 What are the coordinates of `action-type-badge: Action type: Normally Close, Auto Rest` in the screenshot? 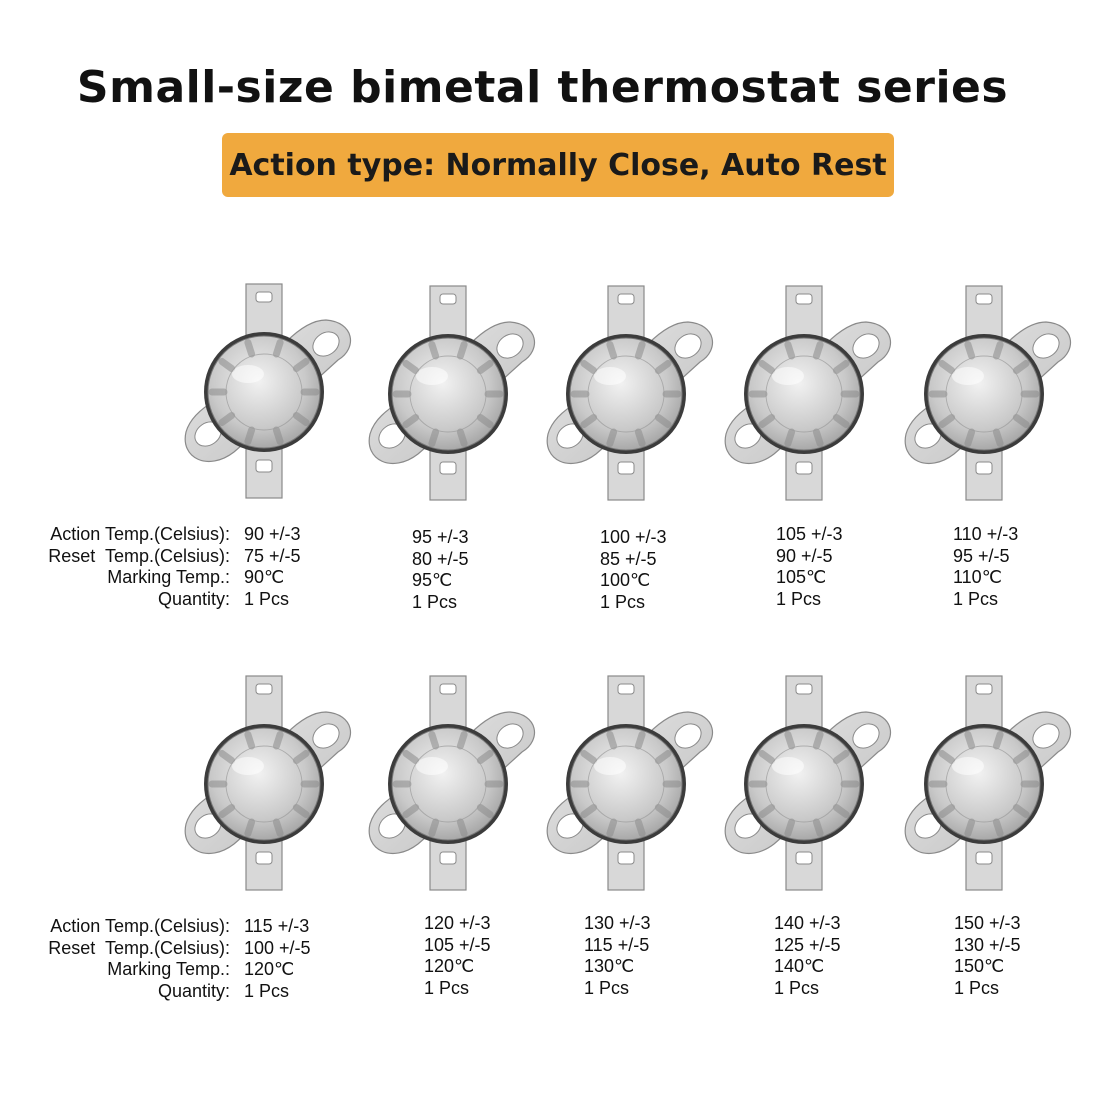 It's located at (558, 165).